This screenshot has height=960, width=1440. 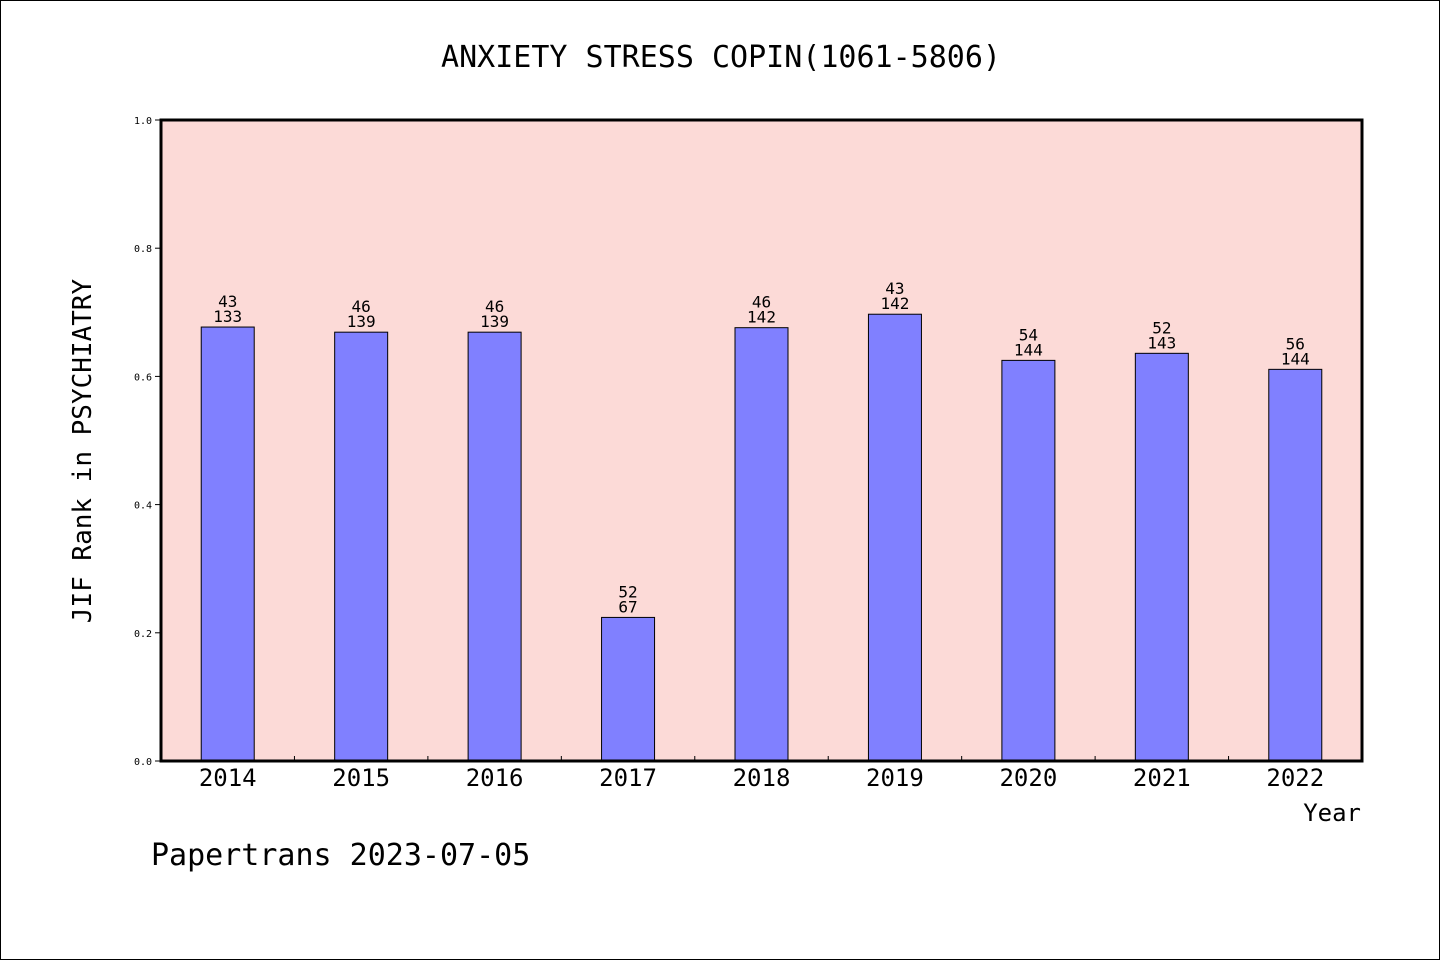 I want to click on y-tick-label: 0.8, so click(x=143, y=249).